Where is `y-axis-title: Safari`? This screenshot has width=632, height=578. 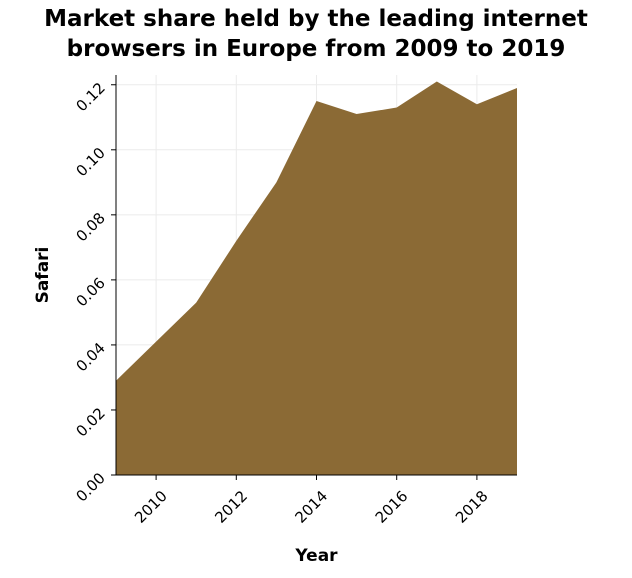 y-axis-title: Safari is located at coordinates (43, 275).